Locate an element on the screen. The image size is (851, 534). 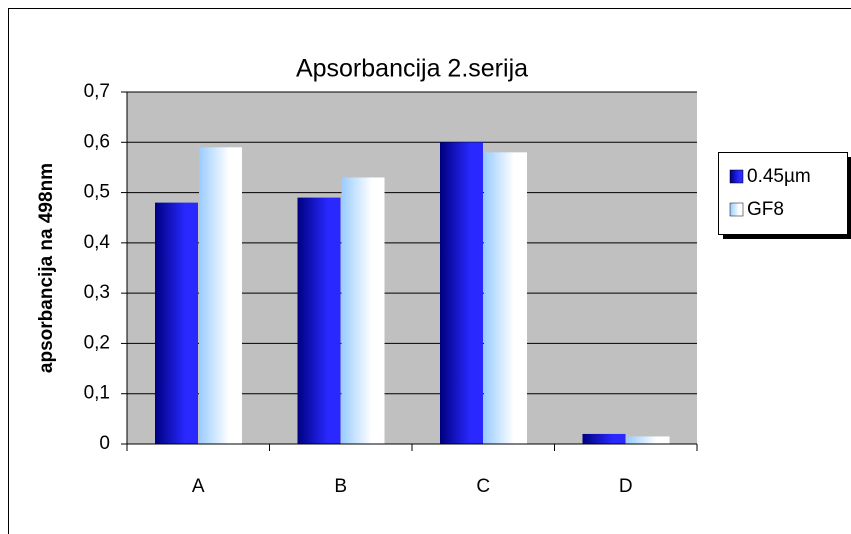
y-tick-label: 0,6 is located at coordinates (97, 141).